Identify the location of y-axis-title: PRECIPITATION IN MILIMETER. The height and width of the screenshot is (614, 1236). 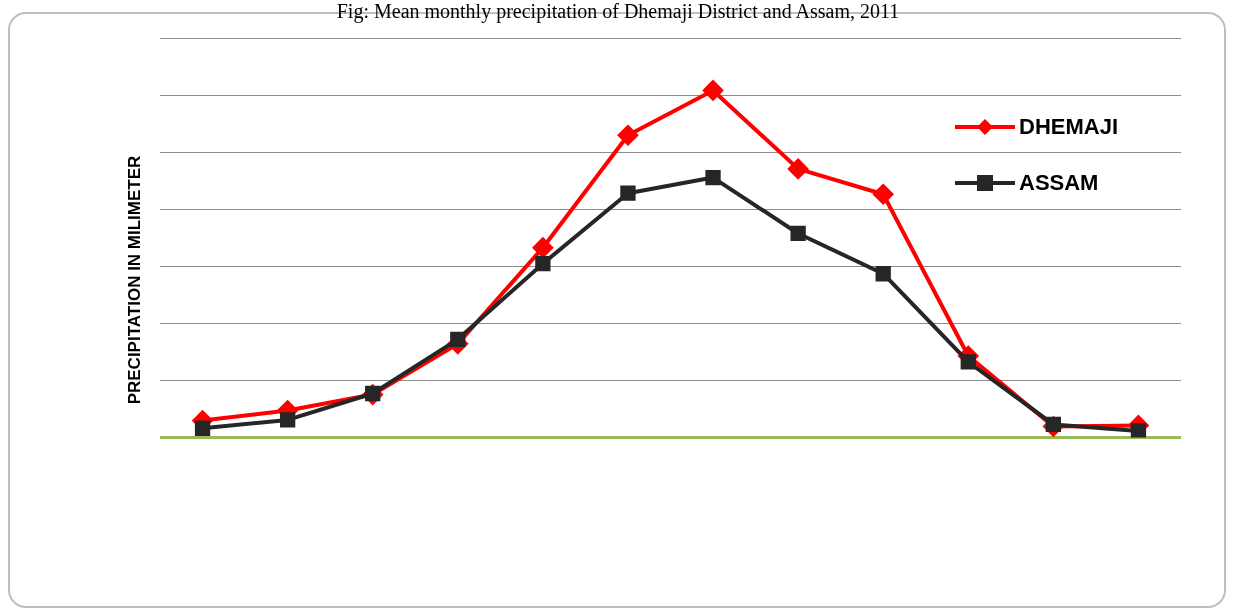
(135, 280).